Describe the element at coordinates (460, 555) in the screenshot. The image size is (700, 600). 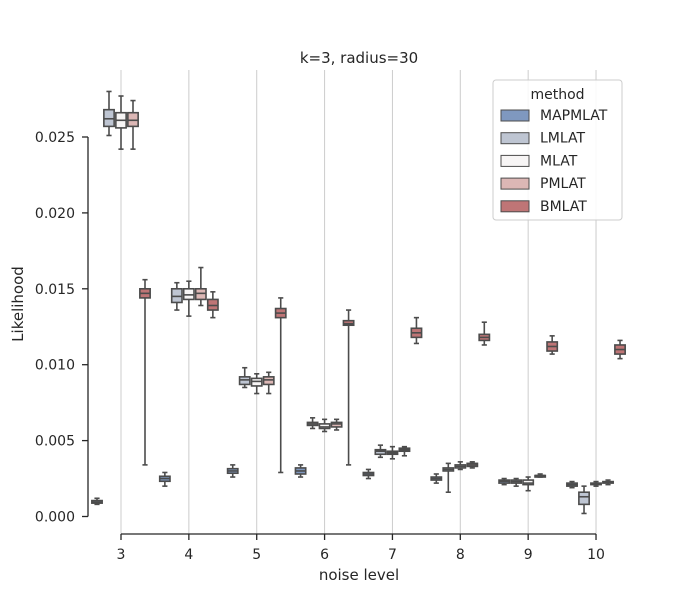
I see `x-tick-label: 8` at that location.